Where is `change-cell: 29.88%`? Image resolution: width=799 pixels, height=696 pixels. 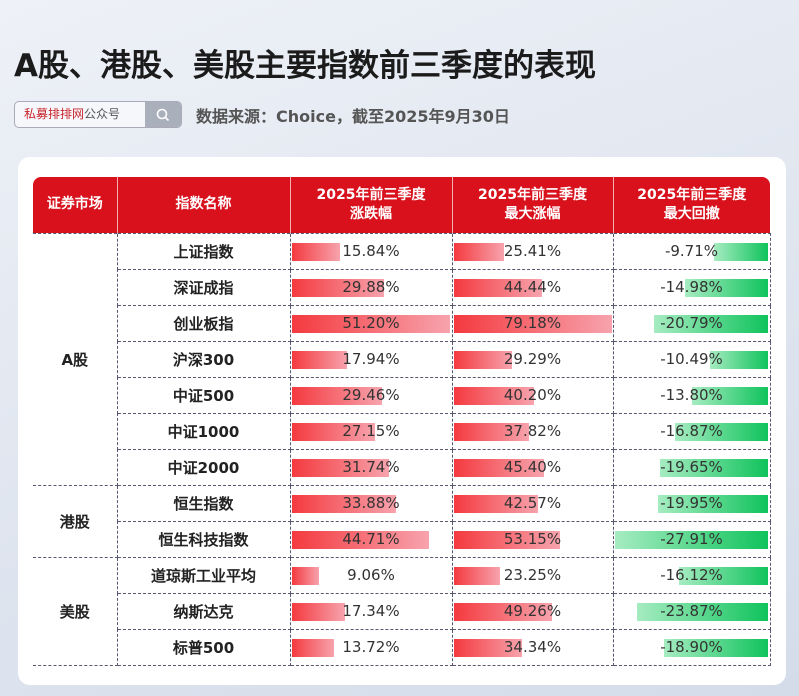 change-cell: 29.88% is located at coordinates (371, 287).